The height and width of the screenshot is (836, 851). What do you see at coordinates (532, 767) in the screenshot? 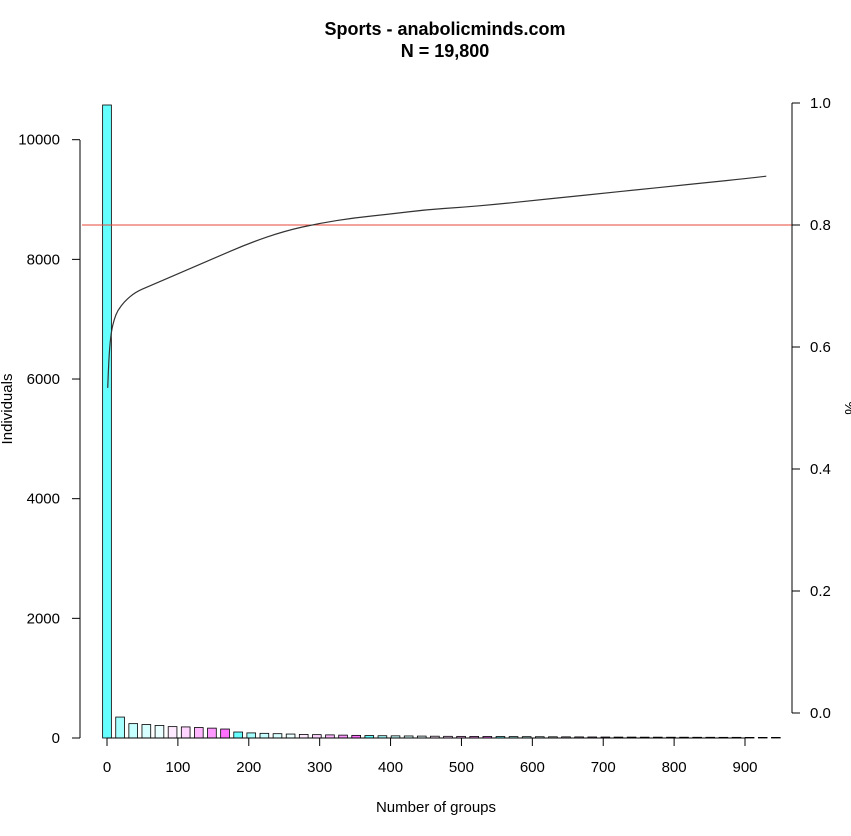
I see `x-tick-label-6: 600` at bounding box center [532, 767].